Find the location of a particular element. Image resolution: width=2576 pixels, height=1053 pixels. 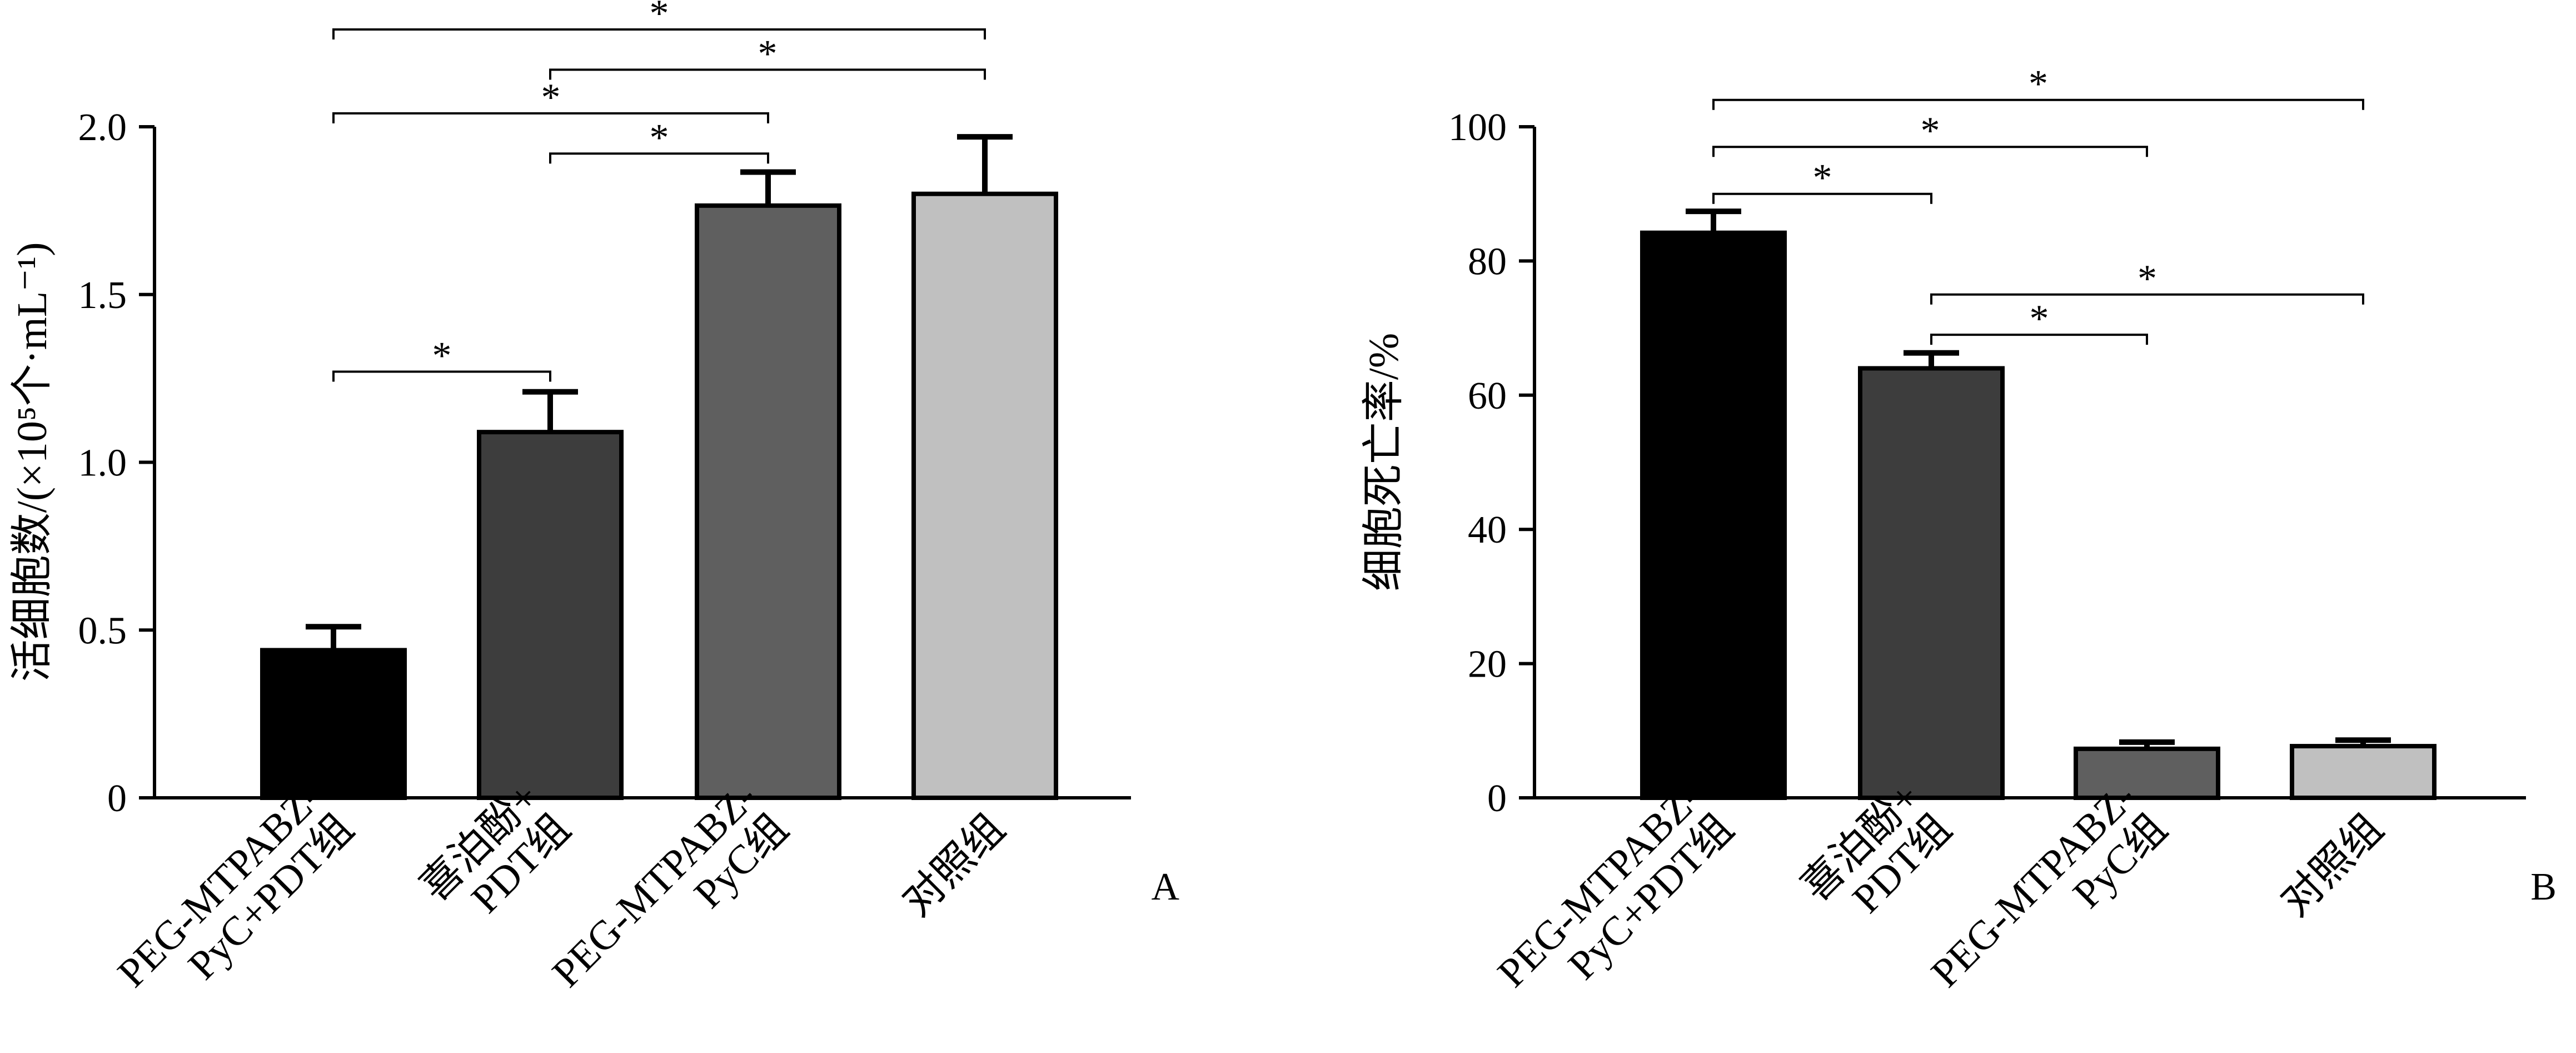

panel-label: A is located at coordinates (1165, 887).